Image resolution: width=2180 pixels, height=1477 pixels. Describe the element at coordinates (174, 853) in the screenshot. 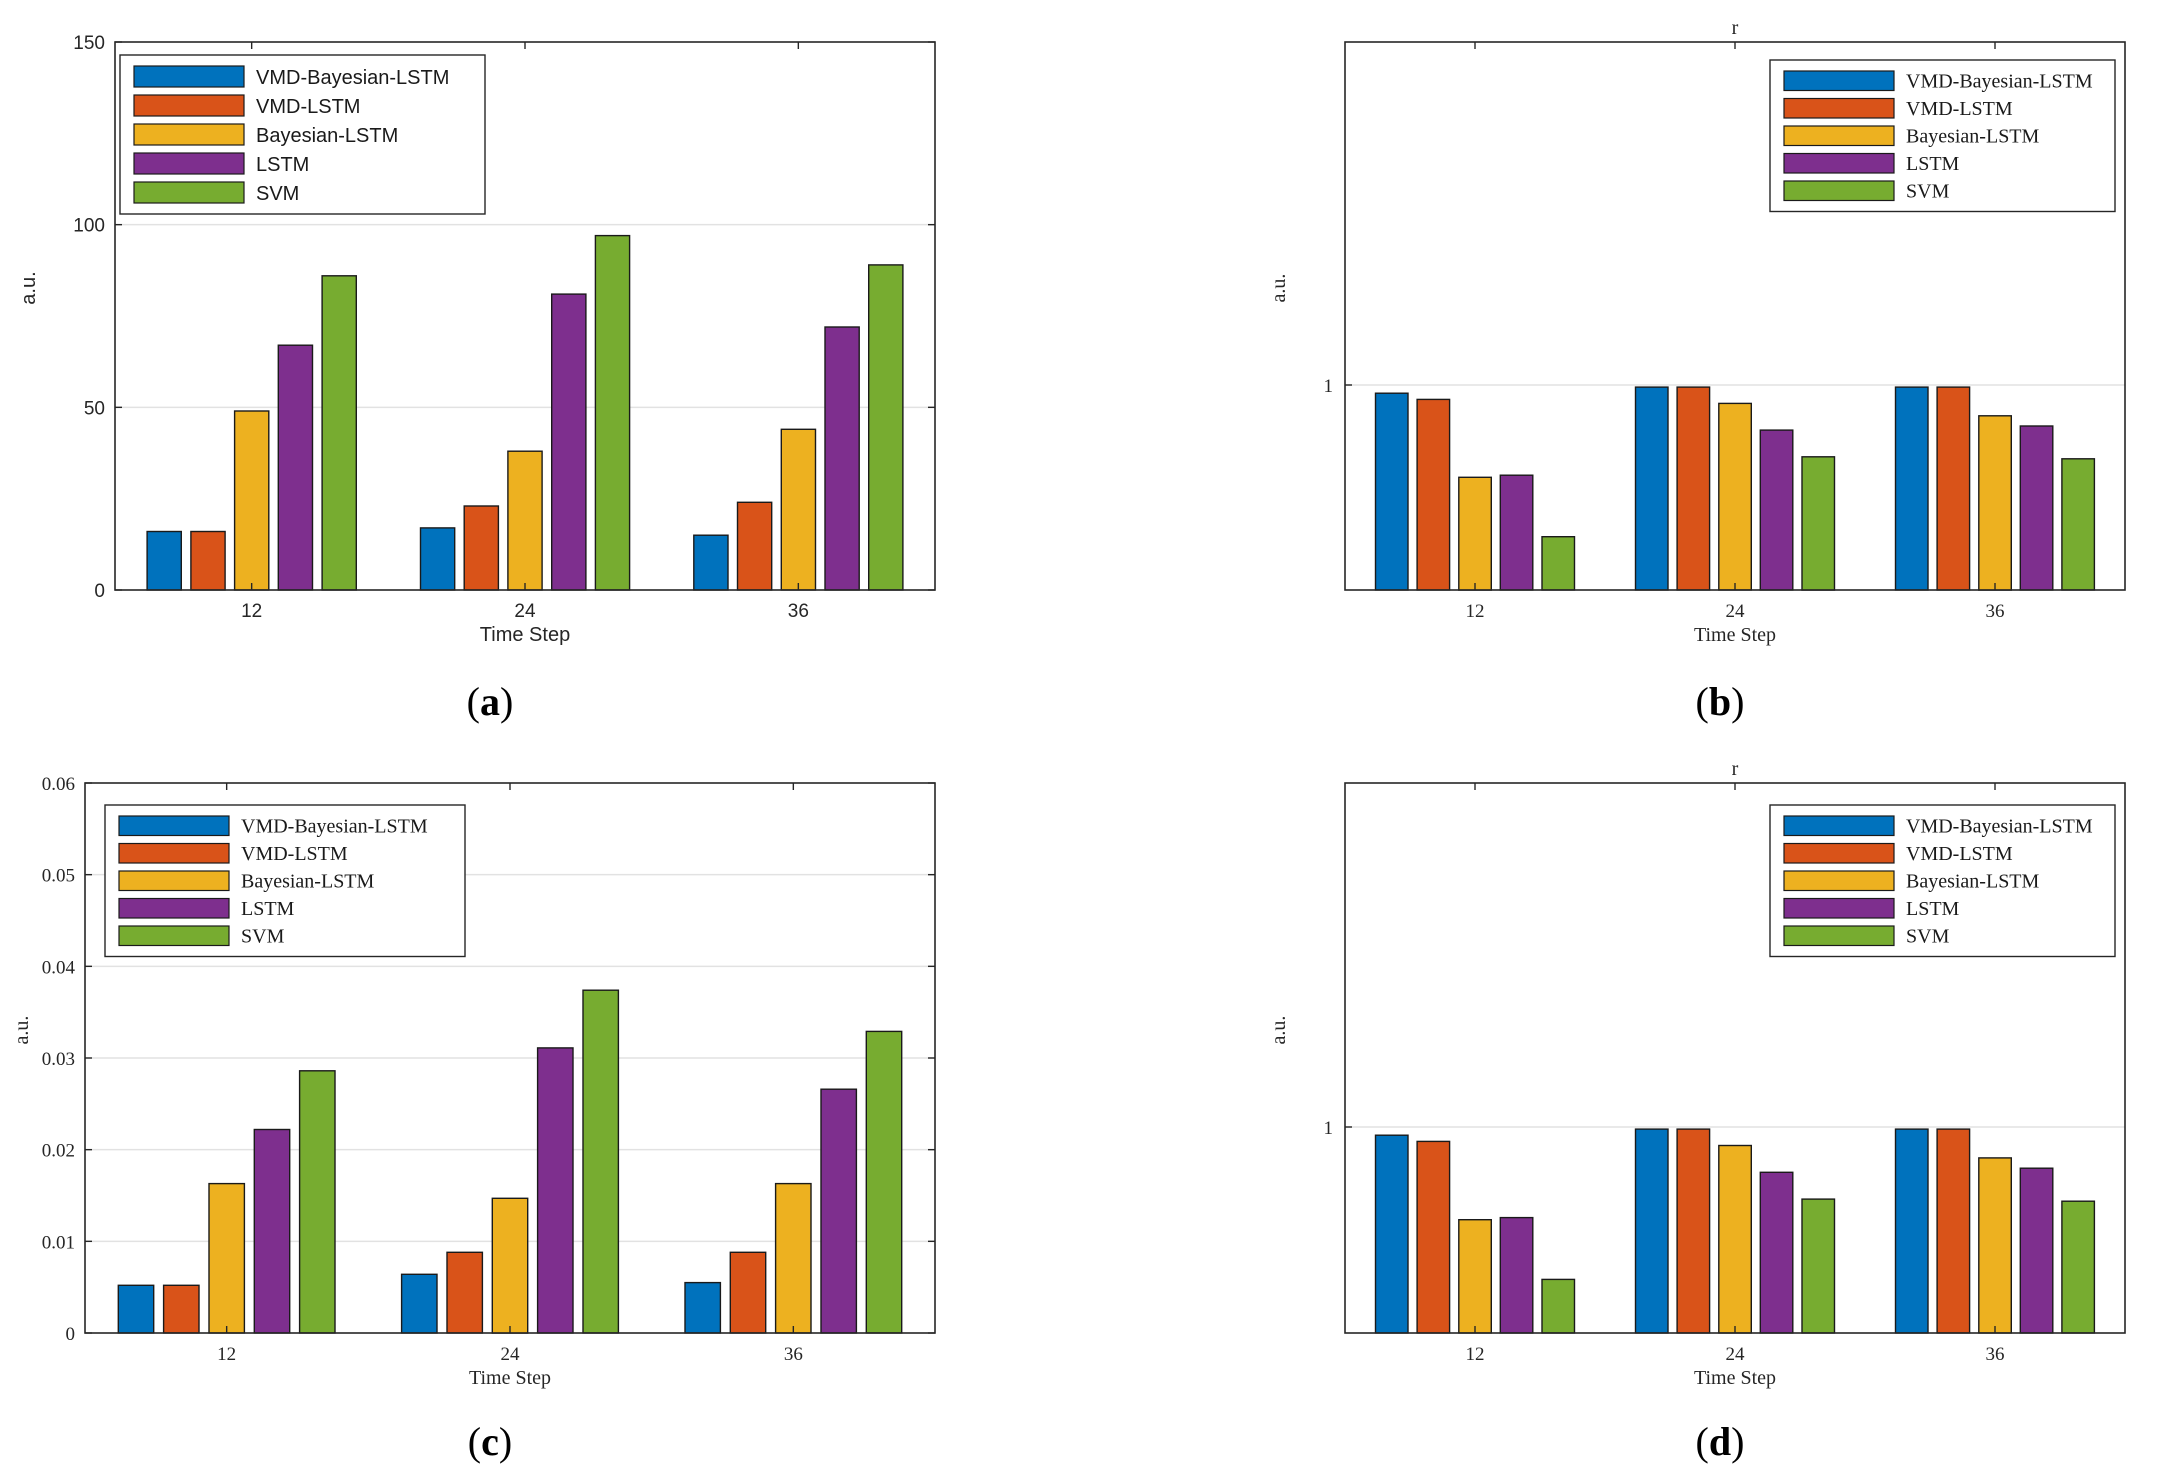

I see `legend-swatch-vmd-lstm` at that location.